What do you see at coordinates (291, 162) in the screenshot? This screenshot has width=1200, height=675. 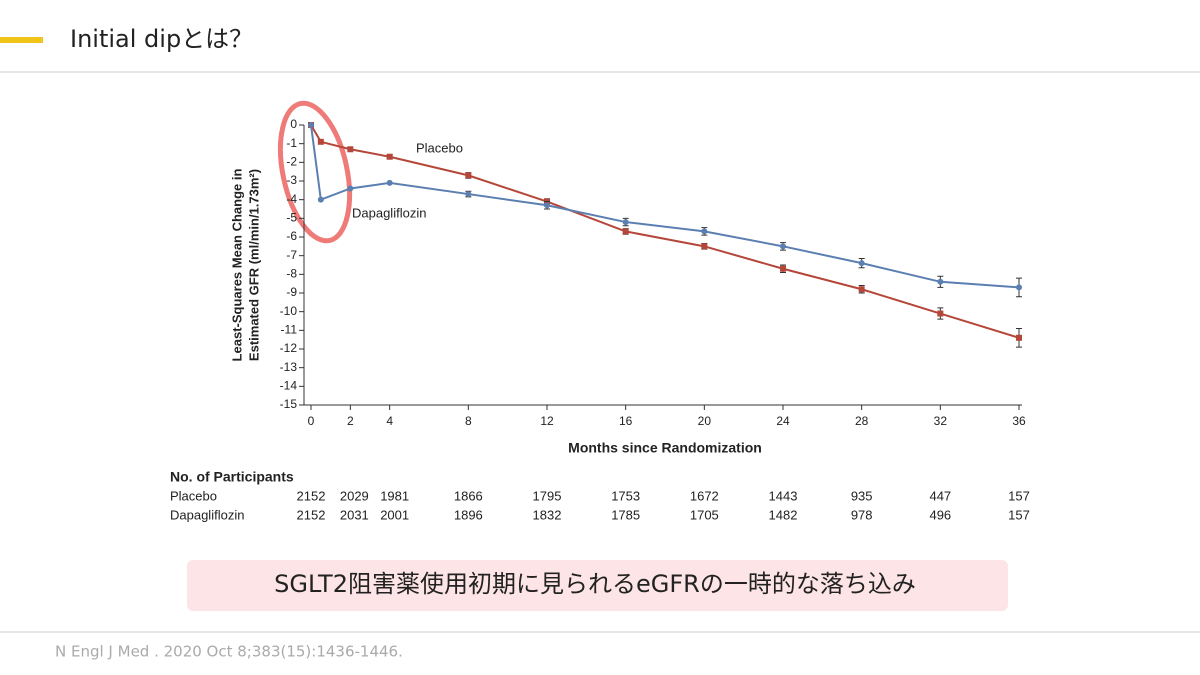 I see `y-tick-label: -2` at bounding box center [291, 162].